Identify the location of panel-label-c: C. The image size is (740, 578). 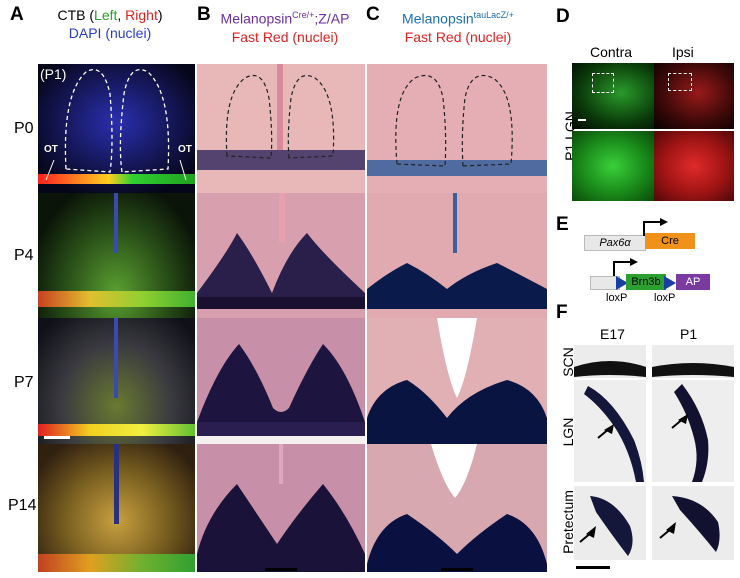
(373, 14).